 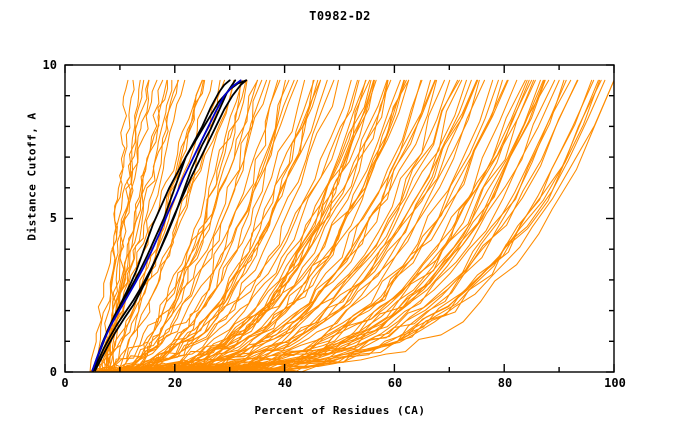 What do you see at coordinates (175, 383) in the screenshot?
I see `x-tick-label-20: 20` at bounding box center [175, 383].